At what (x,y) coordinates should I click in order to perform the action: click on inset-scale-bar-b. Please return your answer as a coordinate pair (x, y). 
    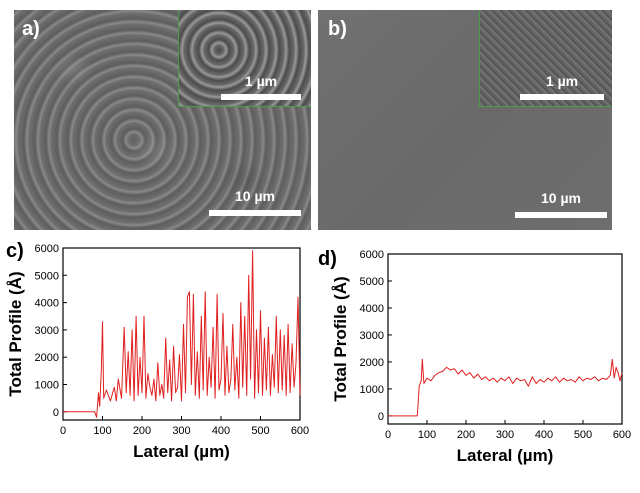
    Looking at the image, I should click on (562, 97).